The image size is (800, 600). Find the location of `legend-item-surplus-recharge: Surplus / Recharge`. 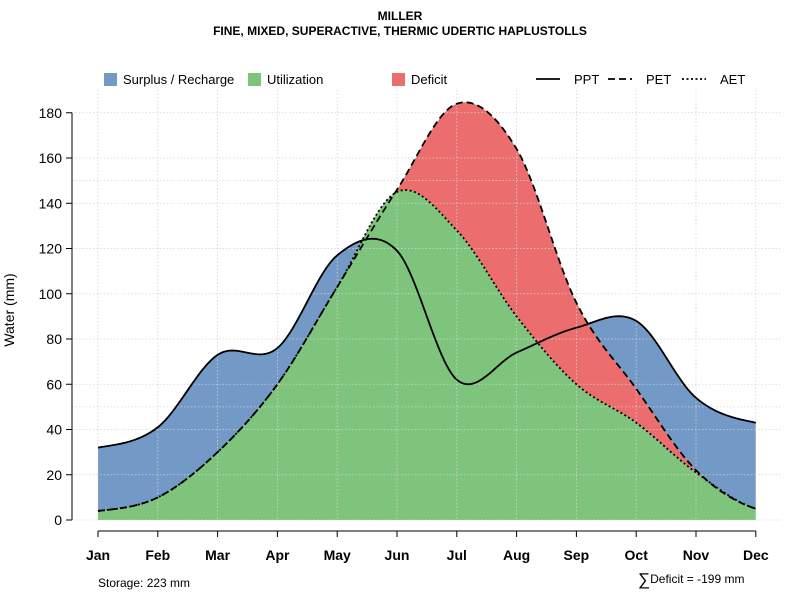

legend-item-surplus-recharge: Surplus / Recharge is located at coordinates (169, 79).